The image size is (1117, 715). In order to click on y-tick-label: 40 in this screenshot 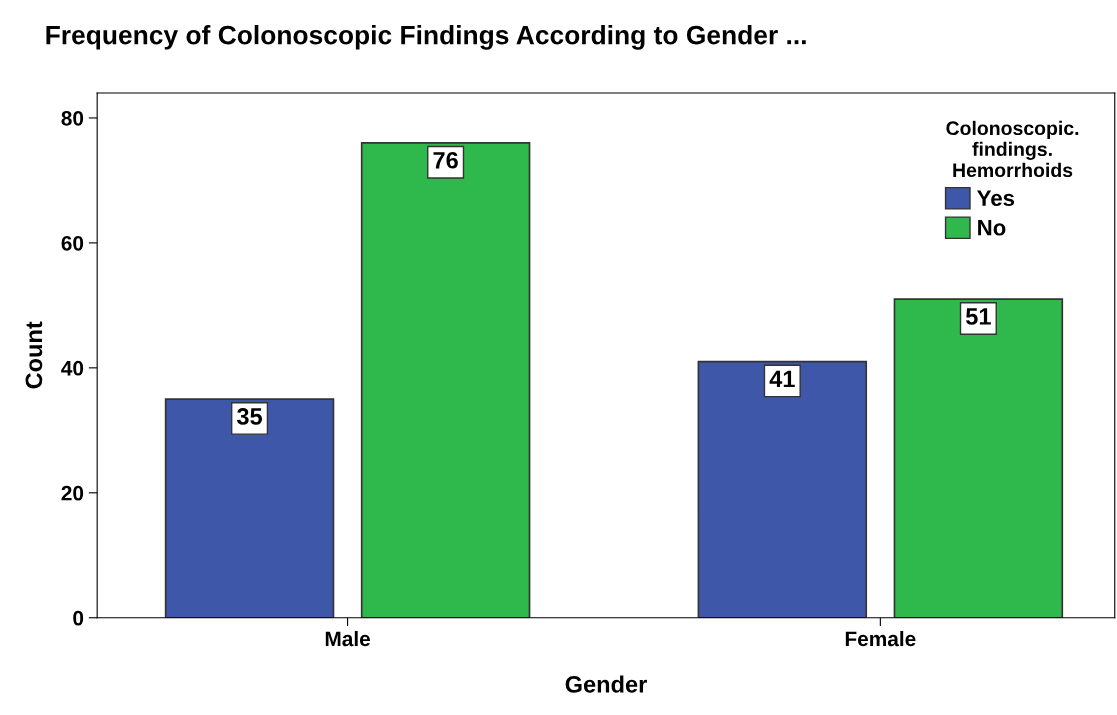, I will do `click(72, 368)`.